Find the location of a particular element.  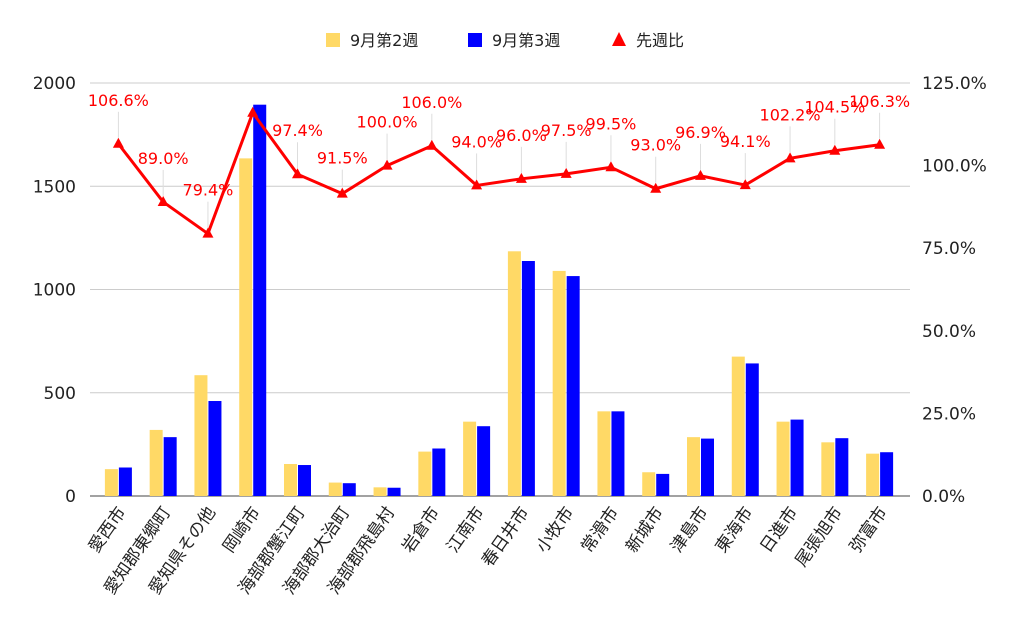

legend-label: 先週比 is located at coordinates (660, 40).